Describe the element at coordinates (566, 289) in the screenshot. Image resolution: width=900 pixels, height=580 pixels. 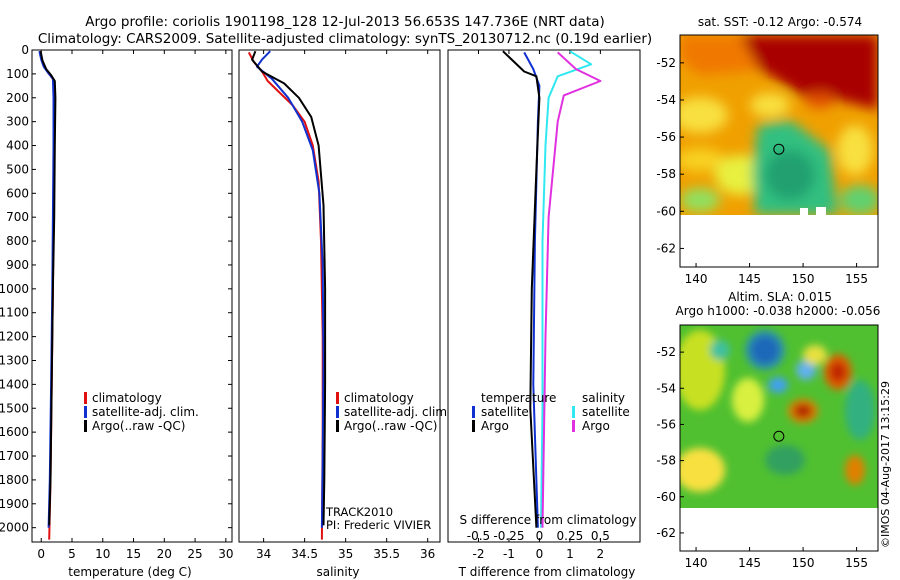
I see `series-line-s-satellite` at that location.